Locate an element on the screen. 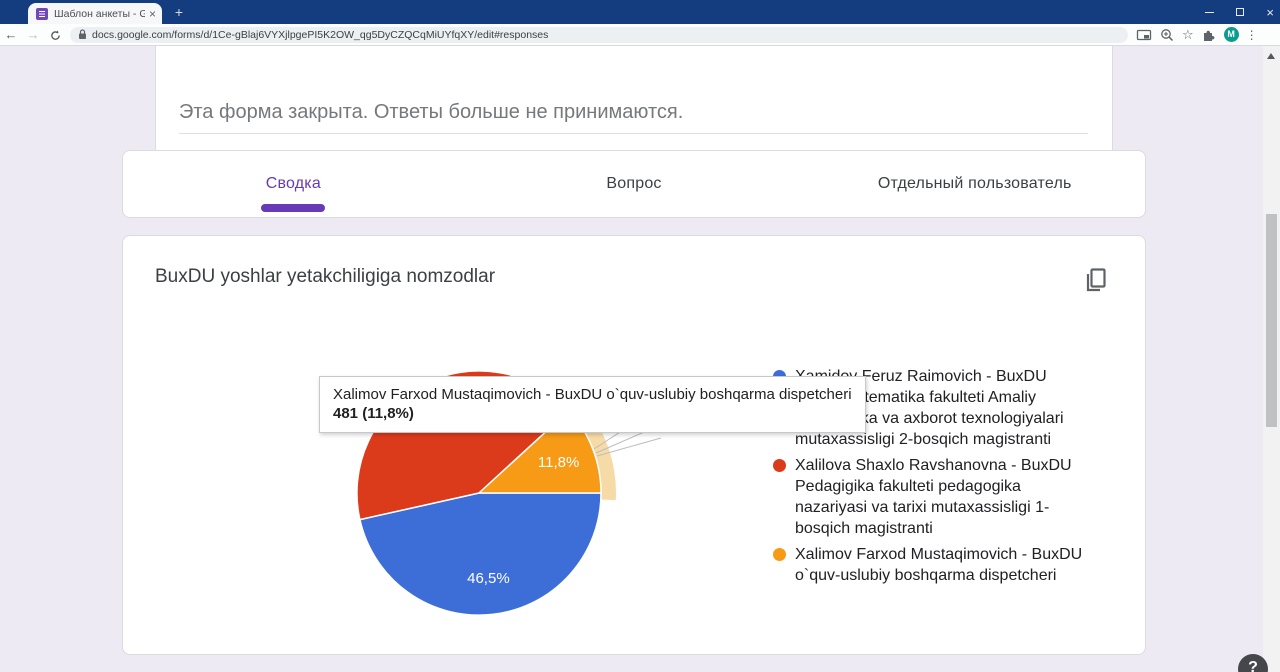 The height and width of the screenshot is (672, 1280). zoom-icon is located at coordinates (1167, 35).